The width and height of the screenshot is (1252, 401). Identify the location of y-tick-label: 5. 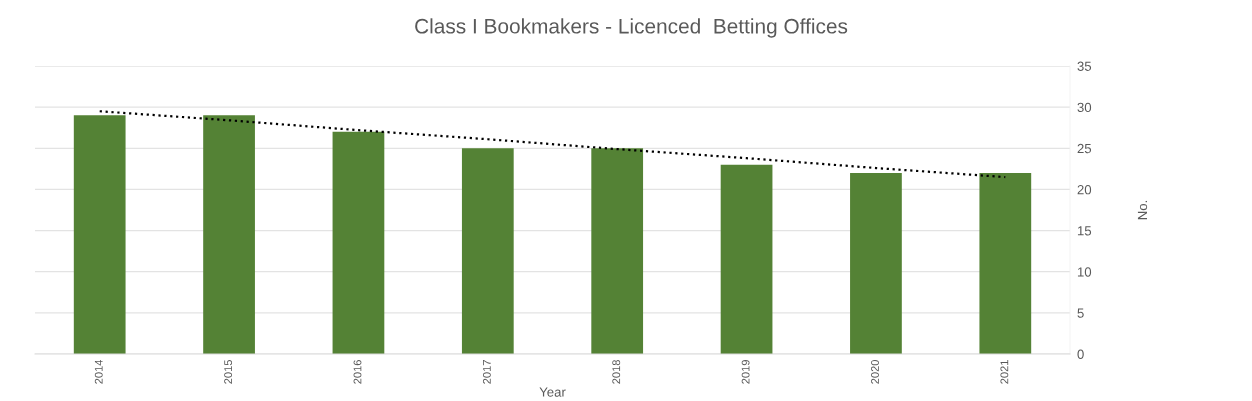
(1080, 313).